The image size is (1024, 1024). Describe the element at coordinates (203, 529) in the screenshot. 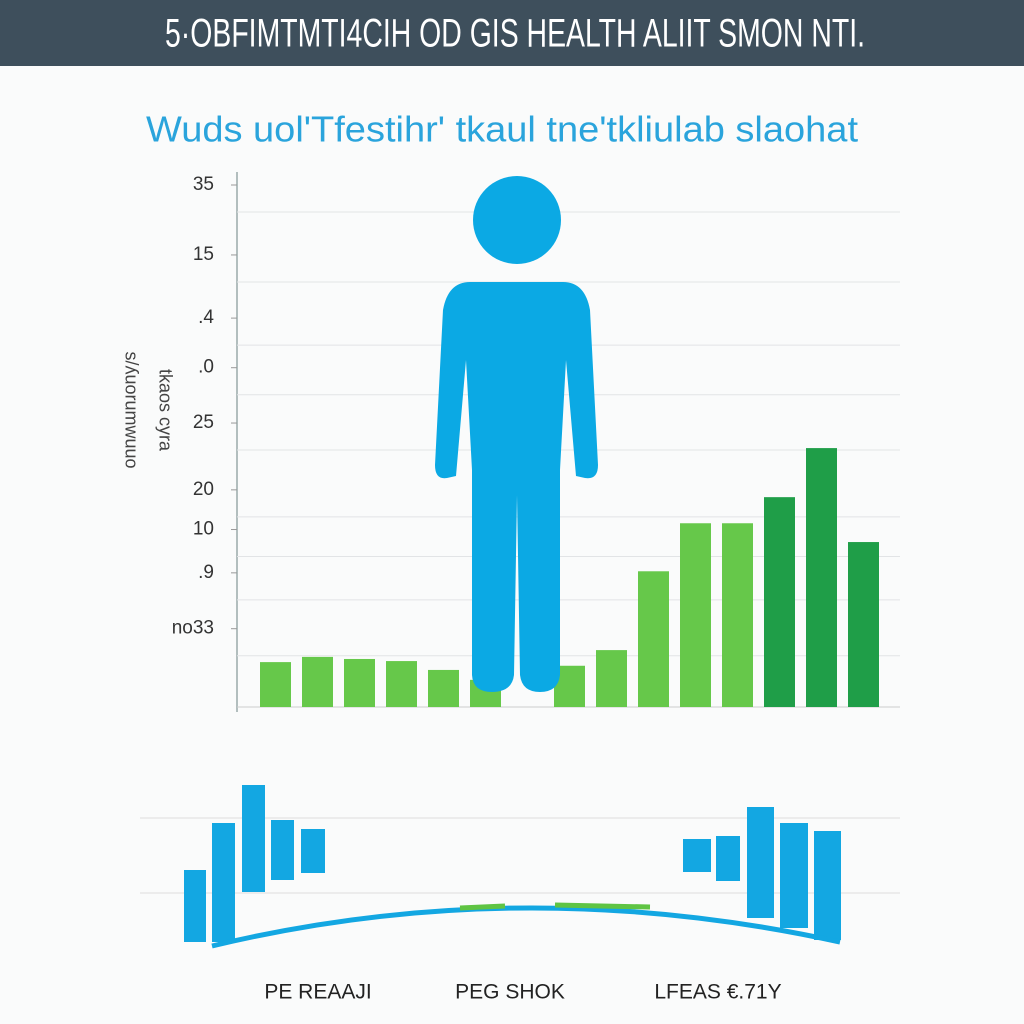

I see `y-tick-label: 10` at that location.